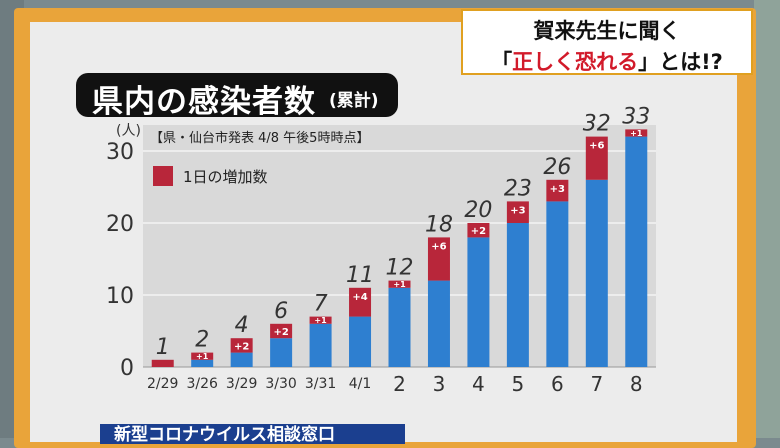  What do you see at coordinates (202, 340) in the screenshot?
I see `total-label: 2` at bounding box center [202, 340].